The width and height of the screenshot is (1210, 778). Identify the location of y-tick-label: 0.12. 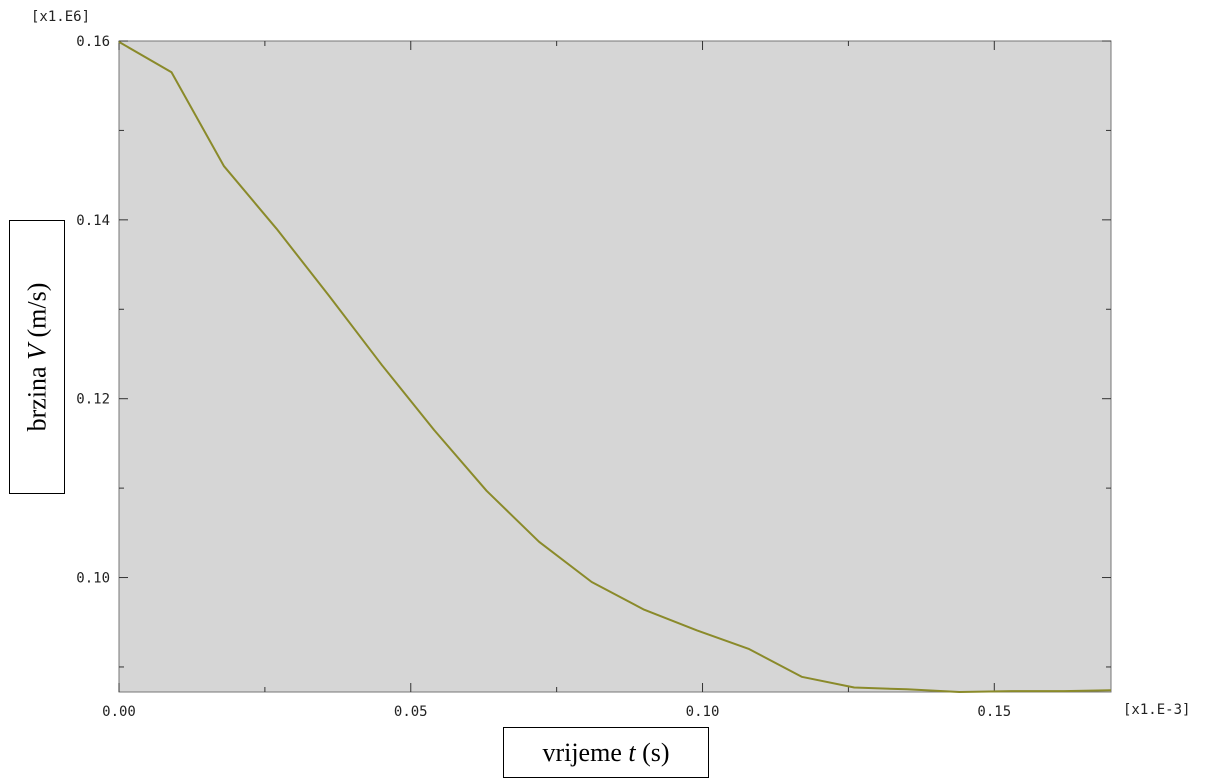
(93, 400).